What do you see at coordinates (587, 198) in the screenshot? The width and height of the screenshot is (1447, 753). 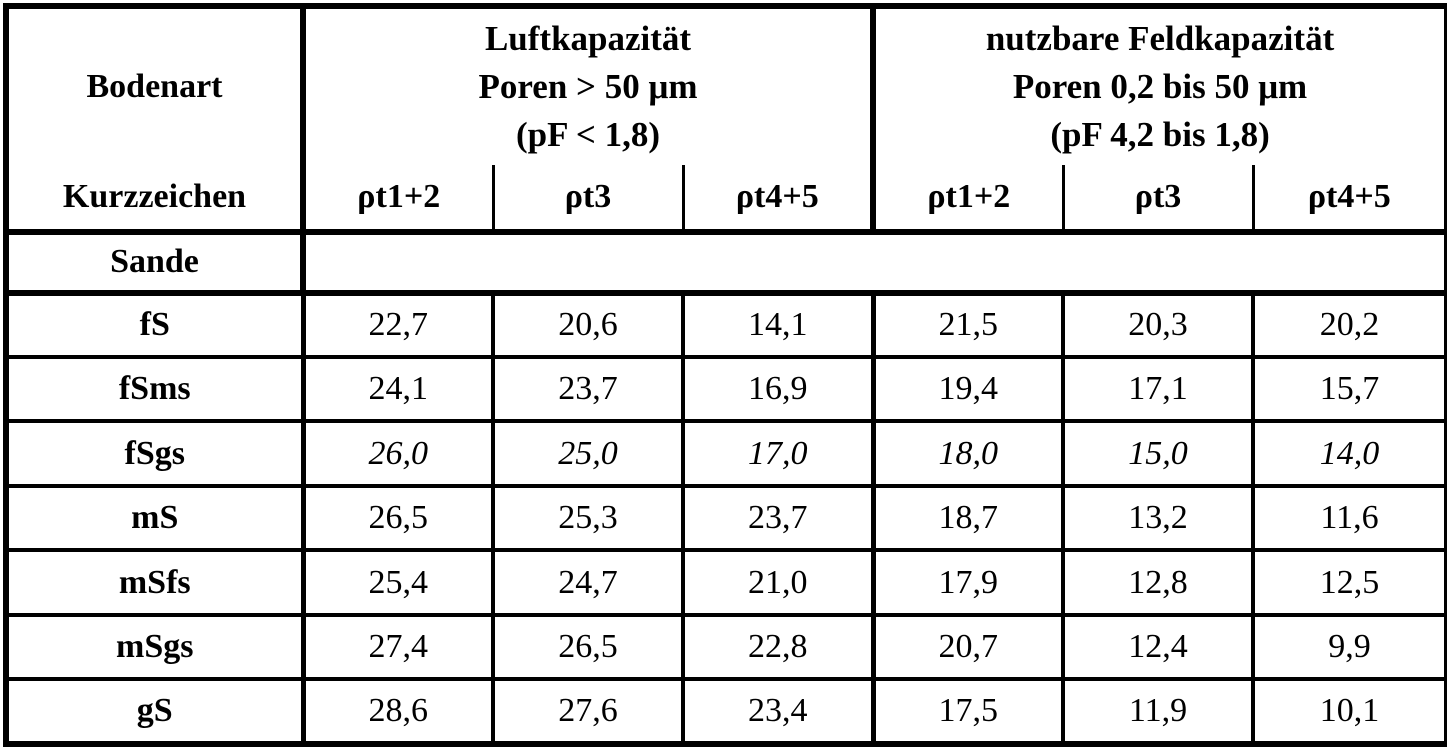 I see `subcol-lk-pt3: ρt3` at bounding box center [587, 198].